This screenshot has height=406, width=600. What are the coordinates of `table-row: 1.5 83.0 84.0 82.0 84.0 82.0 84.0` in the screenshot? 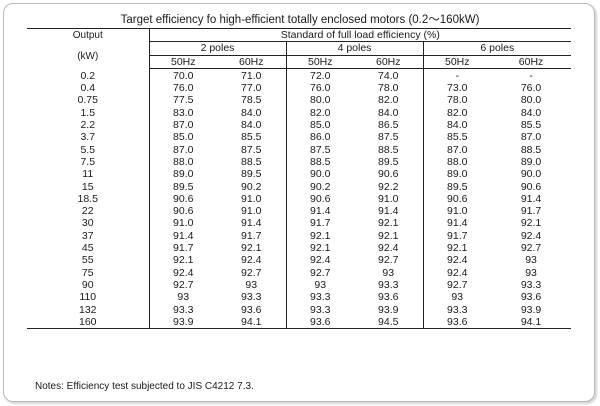 It's located at (299, 113).